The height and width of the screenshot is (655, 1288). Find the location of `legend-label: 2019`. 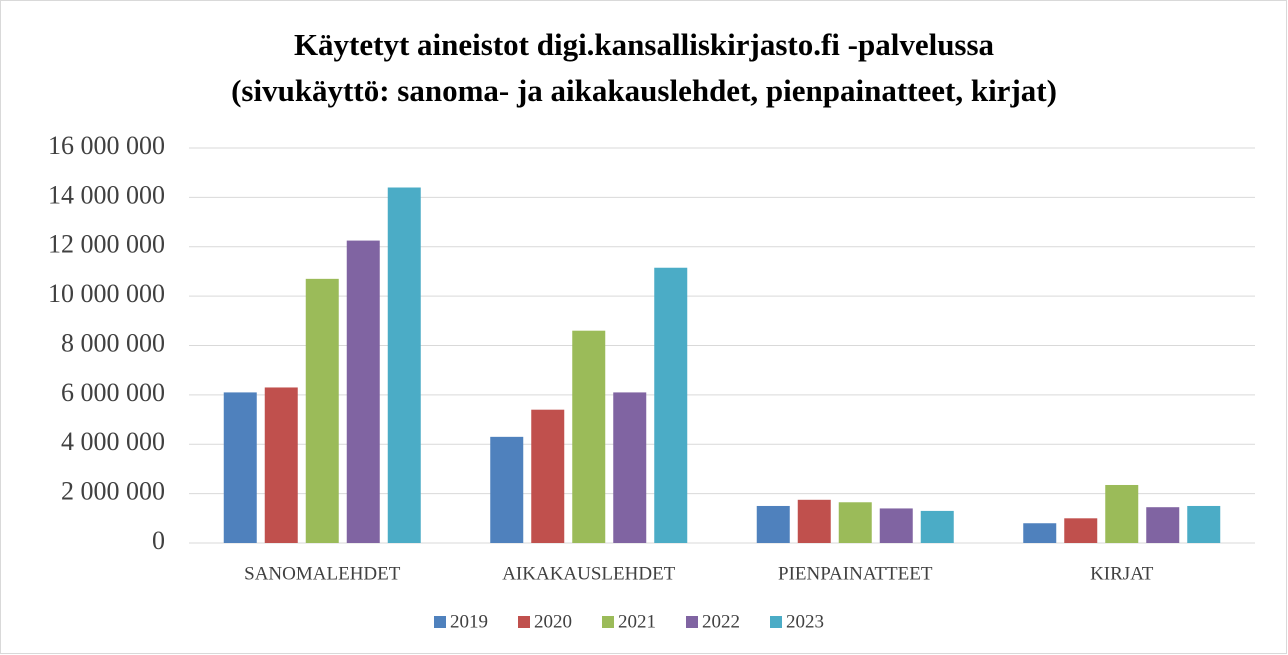

legend-label: 2019 is located at coordinates (469, 621).